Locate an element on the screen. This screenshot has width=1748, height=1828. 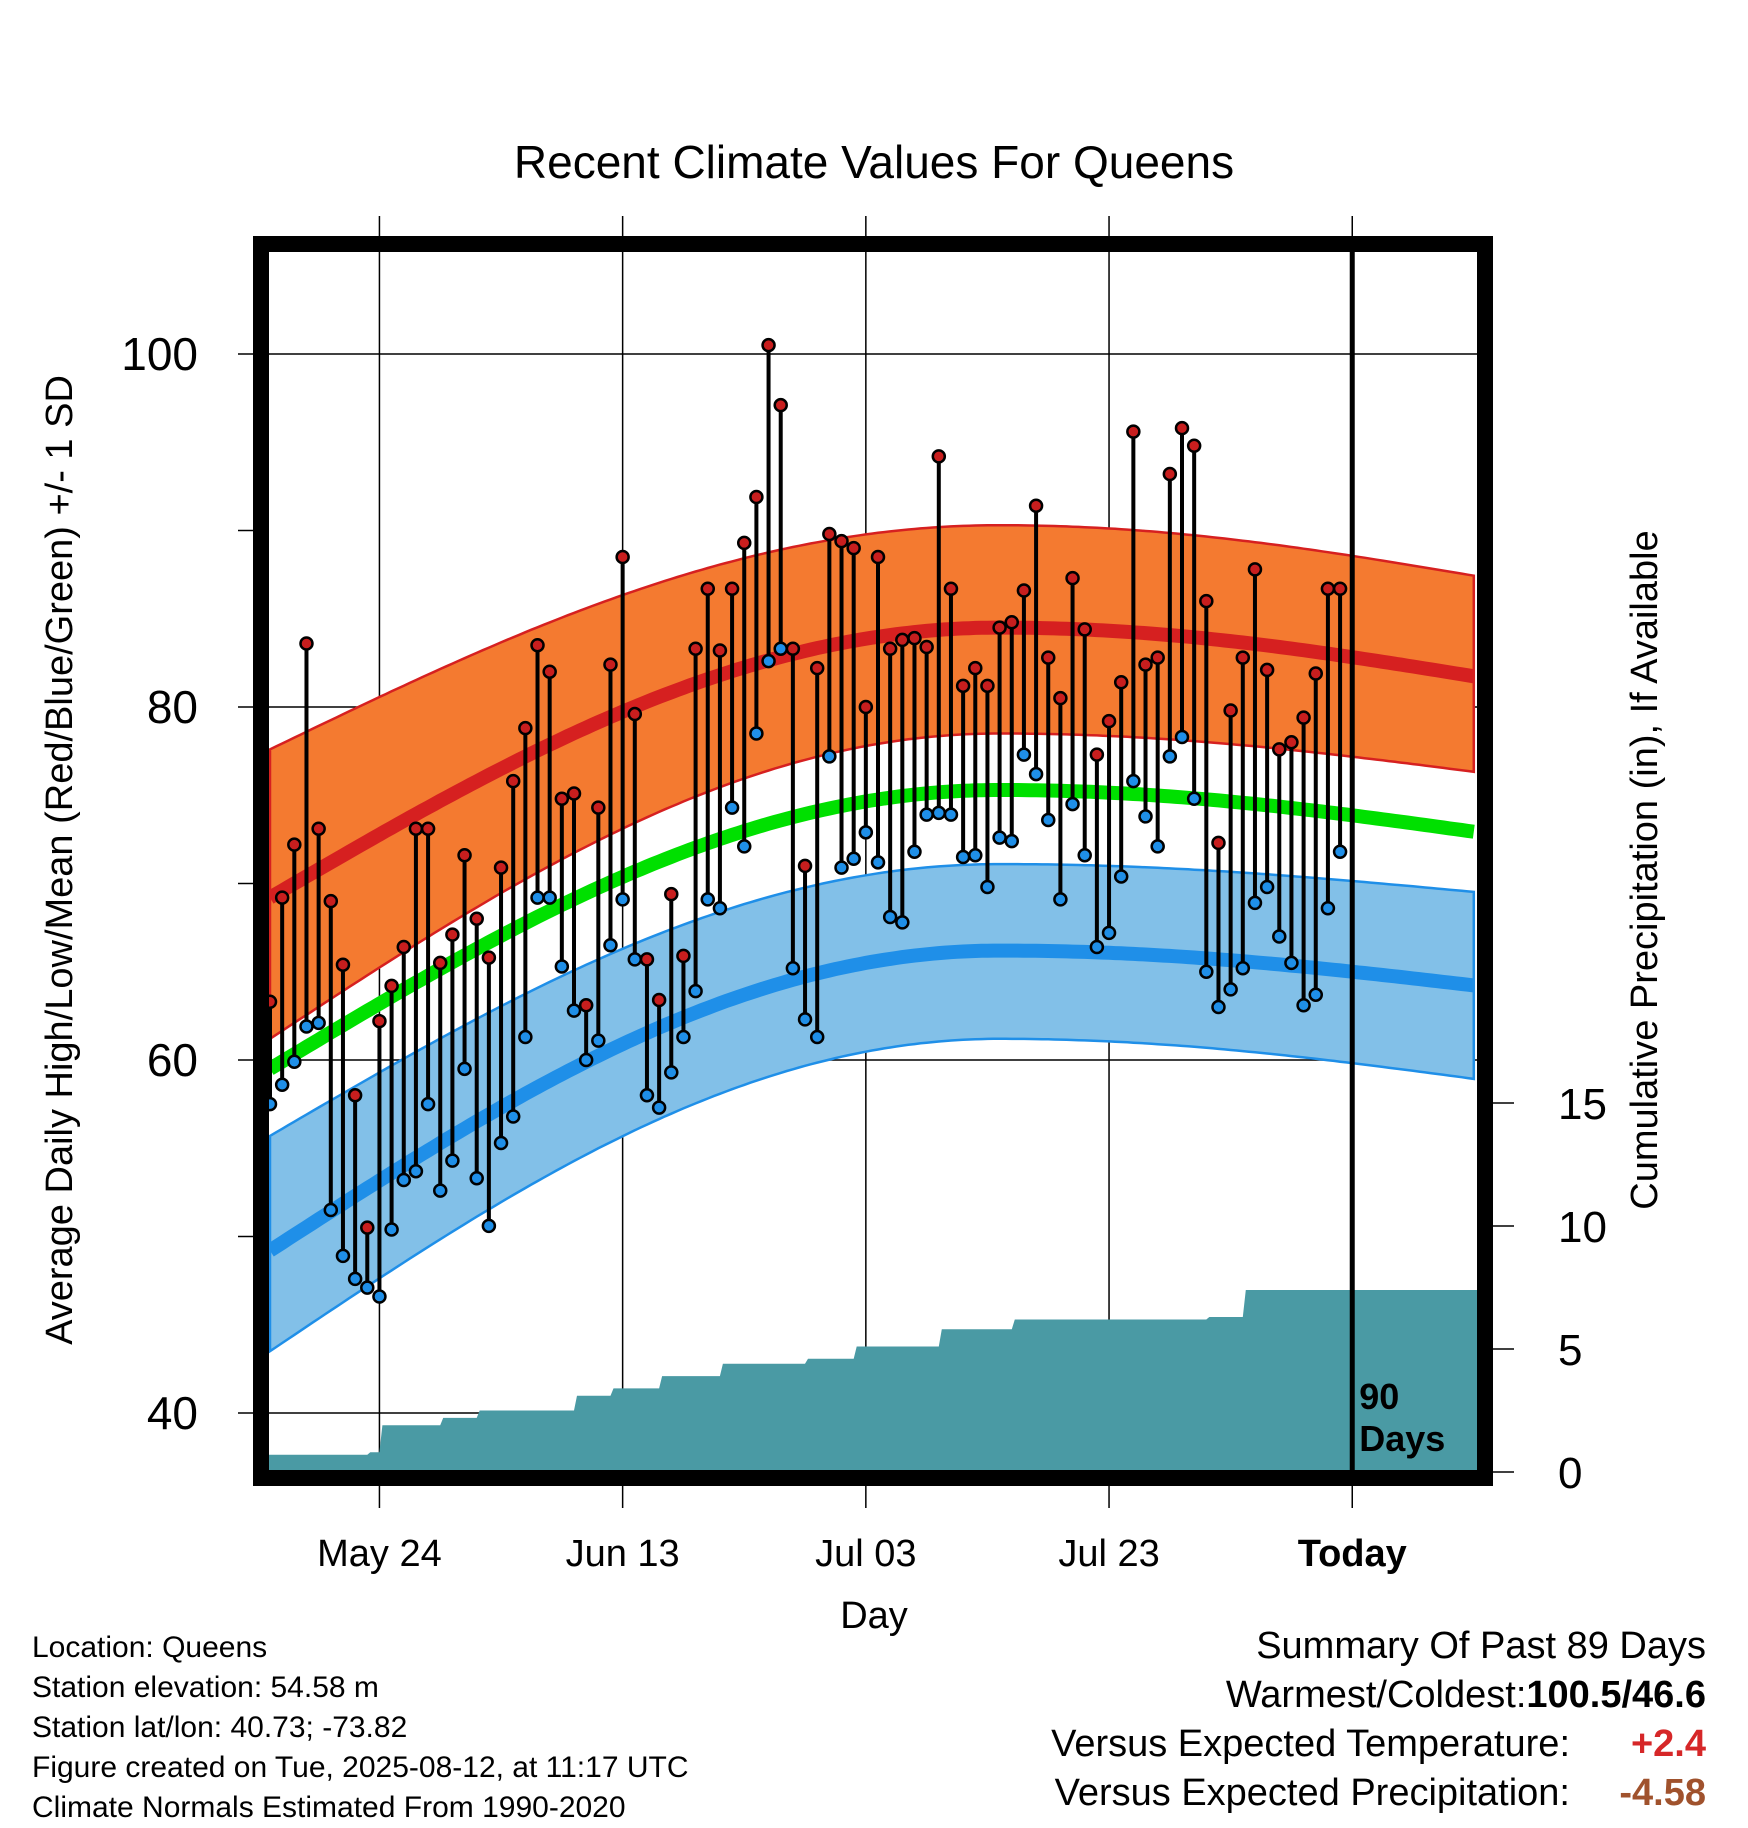
precip-label: Versus Expected Precipitation: is located at coordinates (1312, 1793).